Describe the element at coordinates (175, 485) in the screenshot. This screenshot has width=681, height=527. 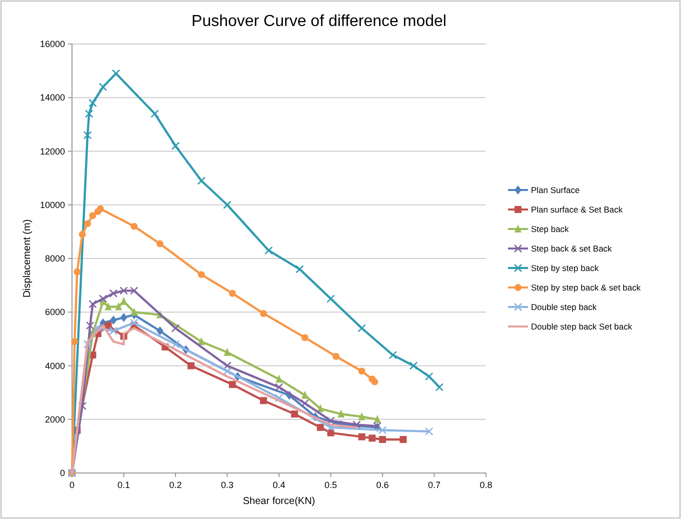
I see `x-tick-label: 0.2` at that location.